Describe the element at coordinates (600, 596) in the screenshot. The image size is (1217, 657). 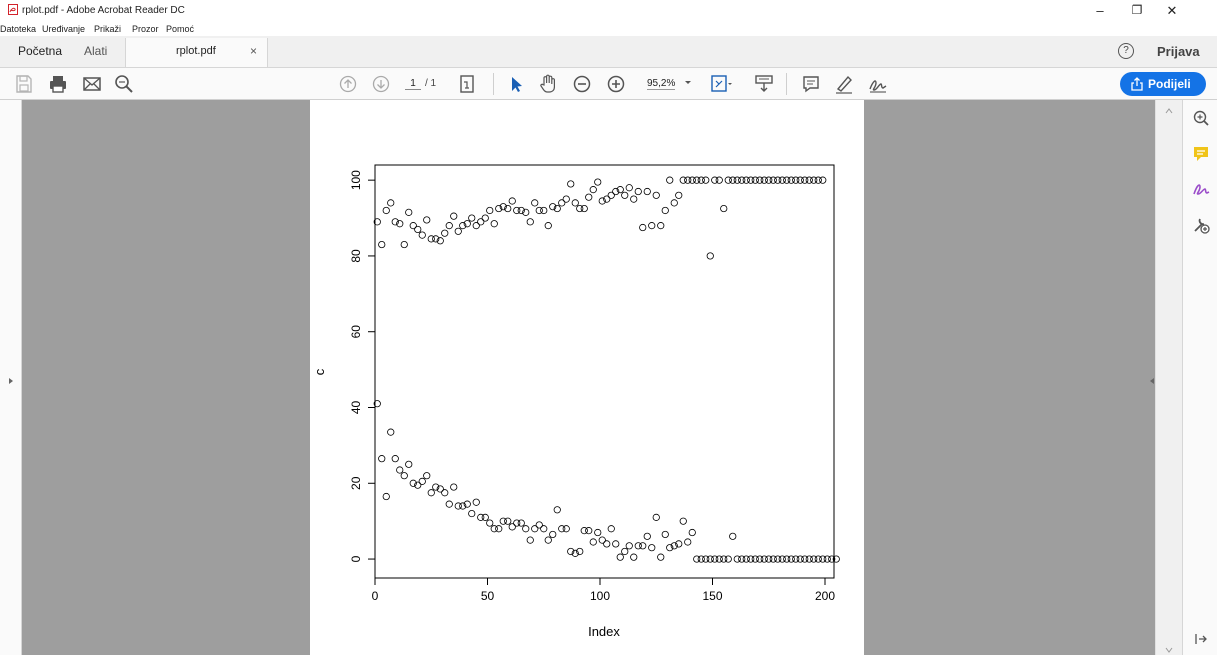
I see `x-tick-label: 100` at that location.